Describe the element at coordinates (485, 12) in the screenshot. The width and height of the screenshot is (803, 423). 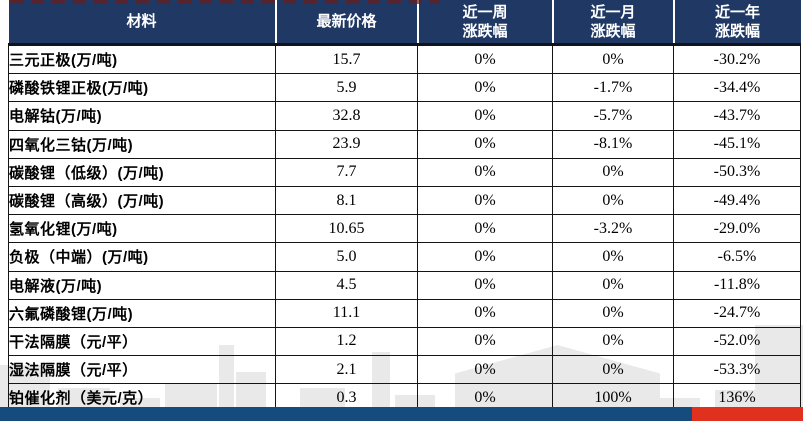
I see `header-label: 近一周` at that location.